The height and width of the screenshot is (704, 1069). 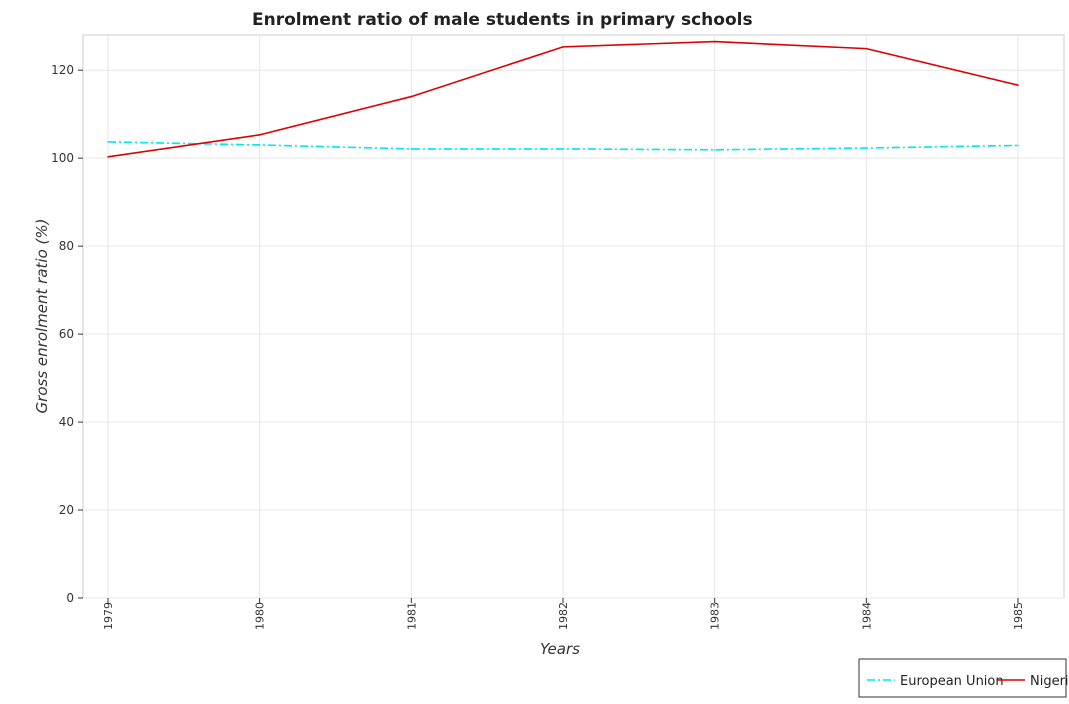 I want to click on x-tick-label: 1980, so click(x=260, y=616).